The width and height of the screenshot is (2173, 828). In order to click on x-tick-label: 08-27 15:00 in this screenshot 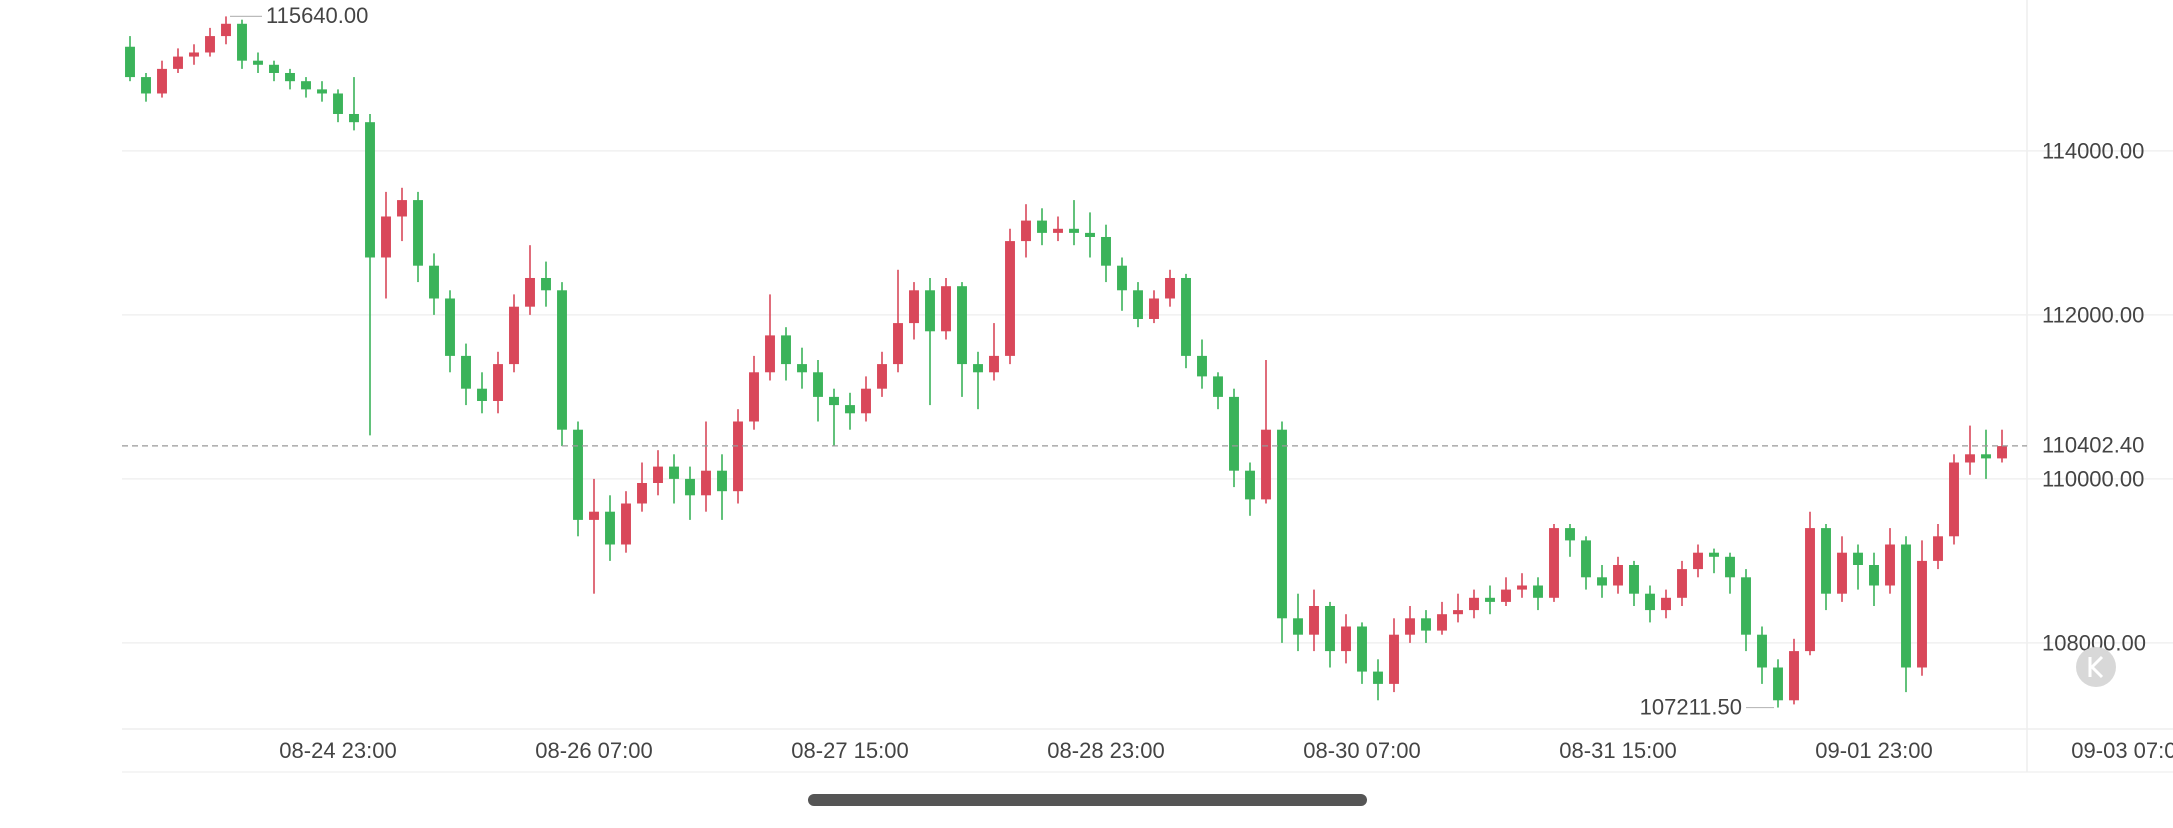, I will do `click(849, 750)`.